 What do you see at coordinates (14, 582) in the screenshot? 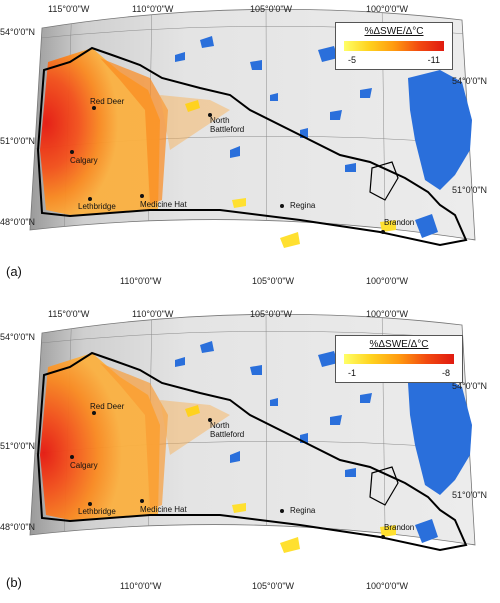
I see `panel-label-b: (b)` at bounding box center [14, 582].